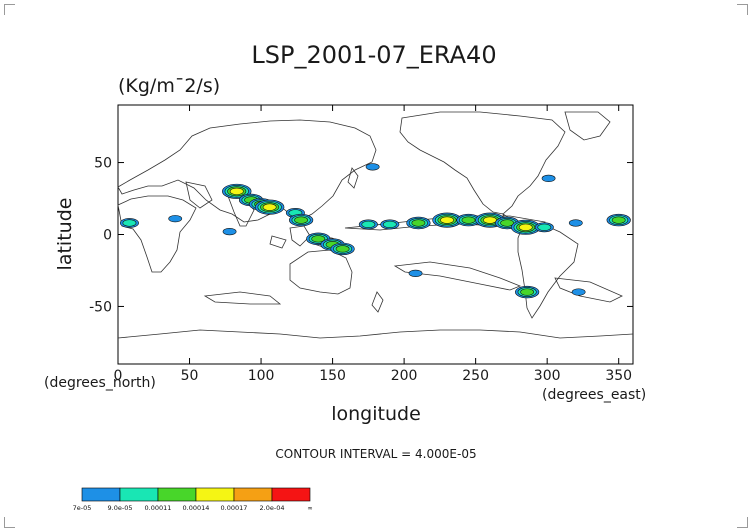  Describe the element at coordinates (375, 334) in the screenshot. I see `coastline-antarctica` at that location.